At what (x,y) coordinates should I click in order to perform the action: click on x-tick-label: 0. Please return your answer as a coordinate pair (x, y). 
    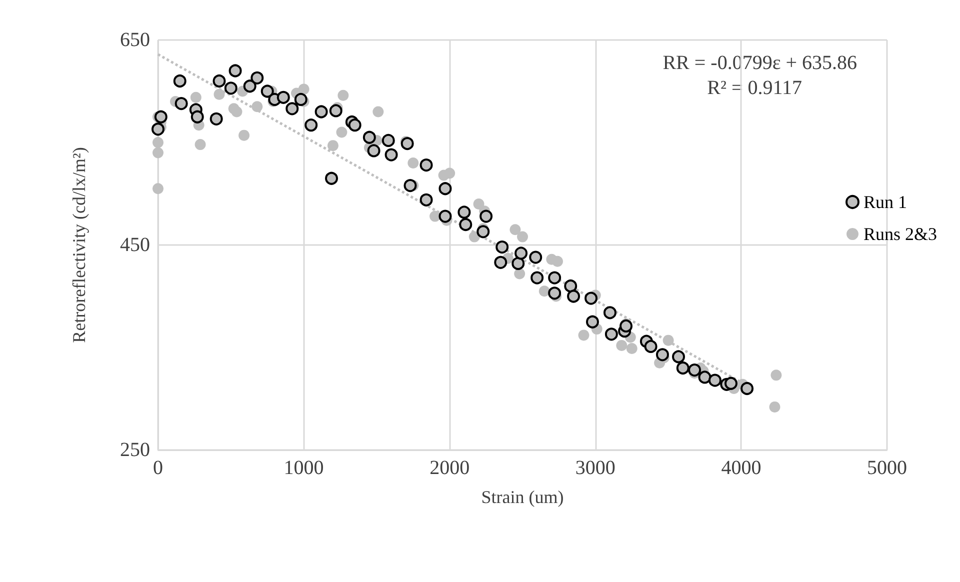
    Looking at the image, I should click on (158, 468).